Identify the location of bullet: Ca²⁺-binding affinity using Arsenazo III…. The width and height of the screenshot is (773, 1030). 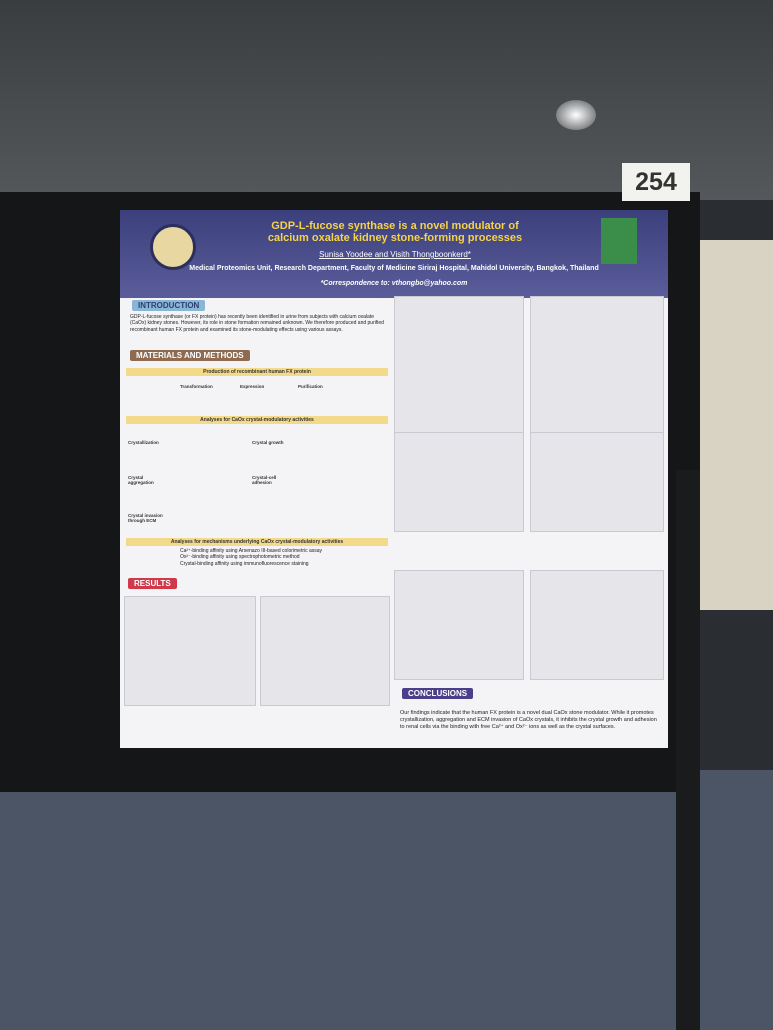
(251, 551).